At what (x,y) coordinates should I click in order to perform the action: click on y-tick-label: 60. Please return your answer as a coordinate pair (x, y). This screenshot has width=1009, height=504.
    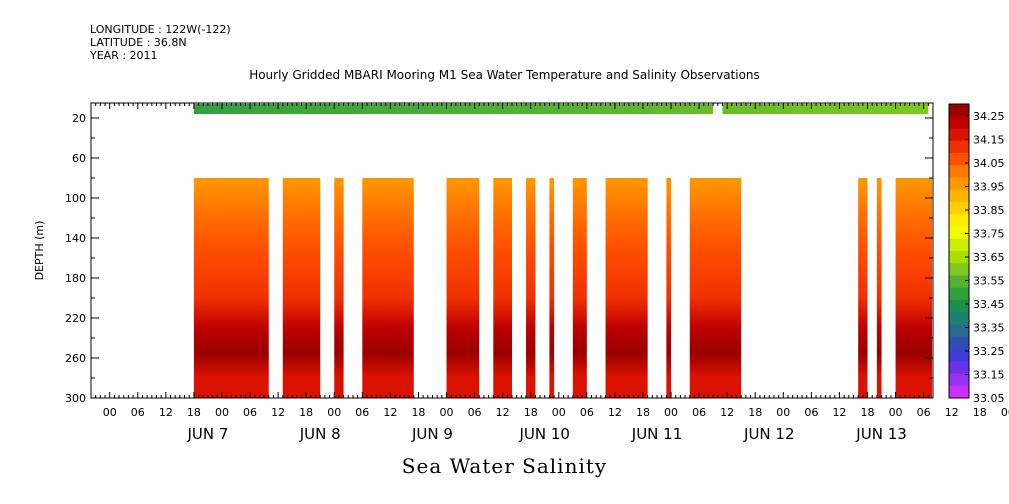
    Looking at the image, I should click on (79, 158).